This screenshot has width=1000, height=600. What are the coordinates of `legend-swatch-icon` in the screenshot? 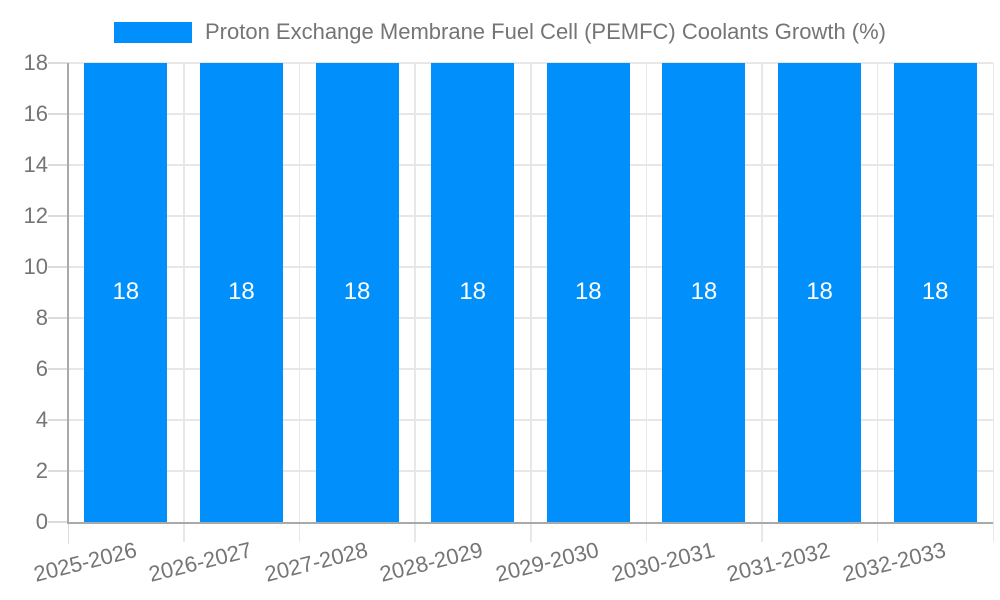 It's located at (152, 32).